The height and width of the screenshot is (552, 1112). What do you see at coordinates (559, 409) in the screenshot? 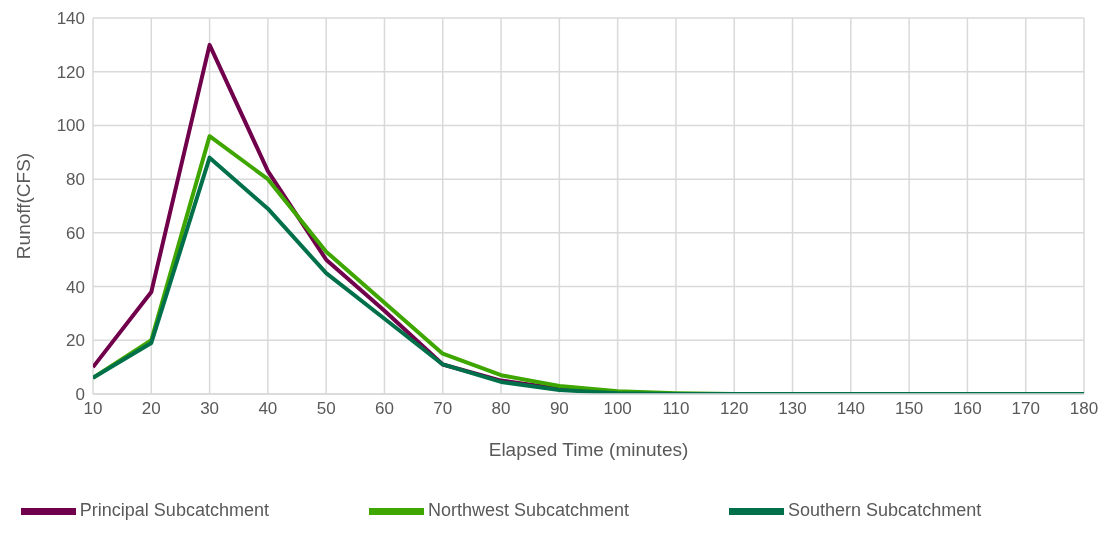
I see `x-tick-label: 90` at bounding box center [559, 409].